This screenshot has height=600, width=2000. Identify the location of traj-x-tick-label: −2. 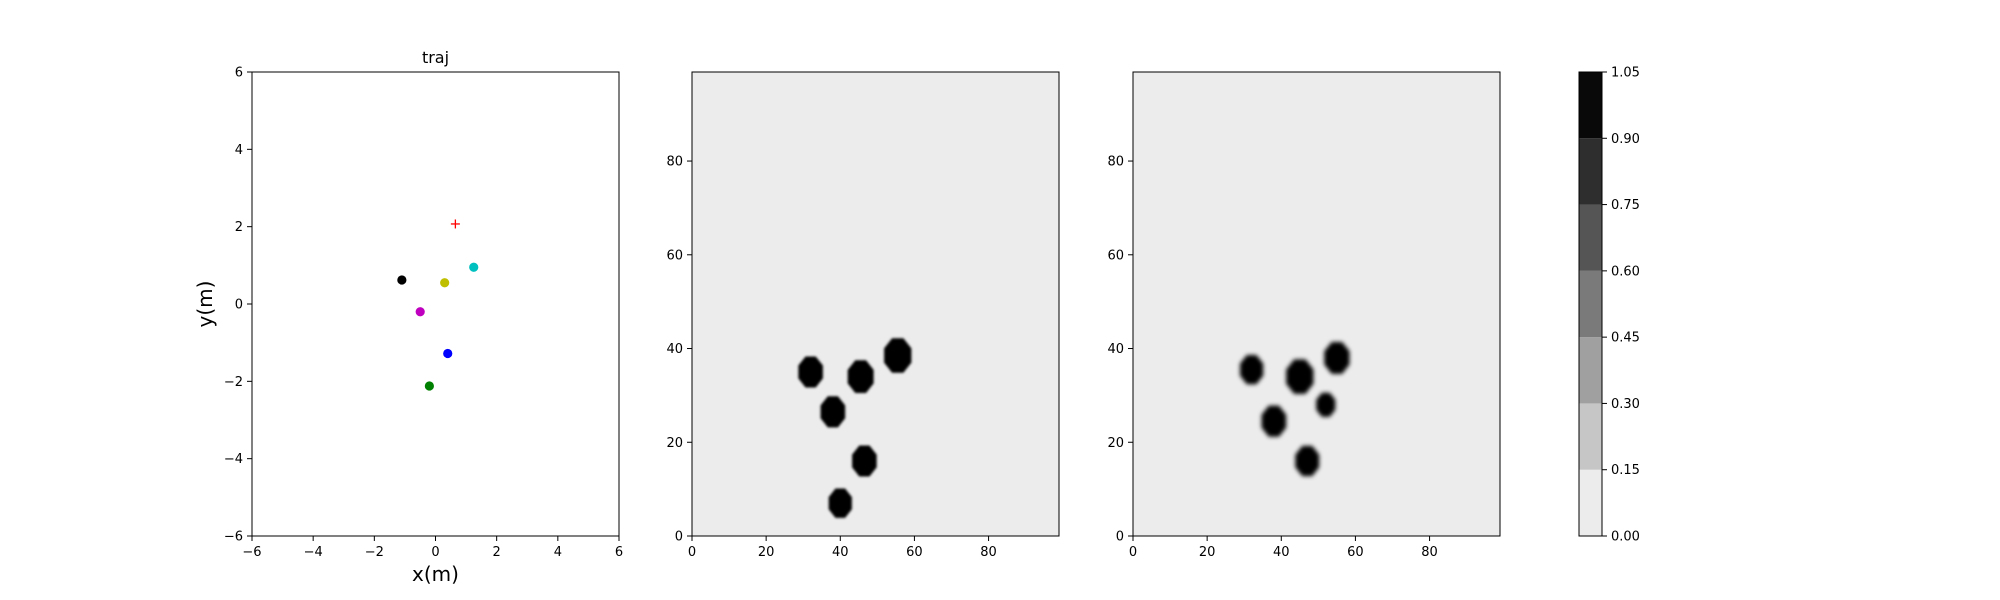
(374, 552).